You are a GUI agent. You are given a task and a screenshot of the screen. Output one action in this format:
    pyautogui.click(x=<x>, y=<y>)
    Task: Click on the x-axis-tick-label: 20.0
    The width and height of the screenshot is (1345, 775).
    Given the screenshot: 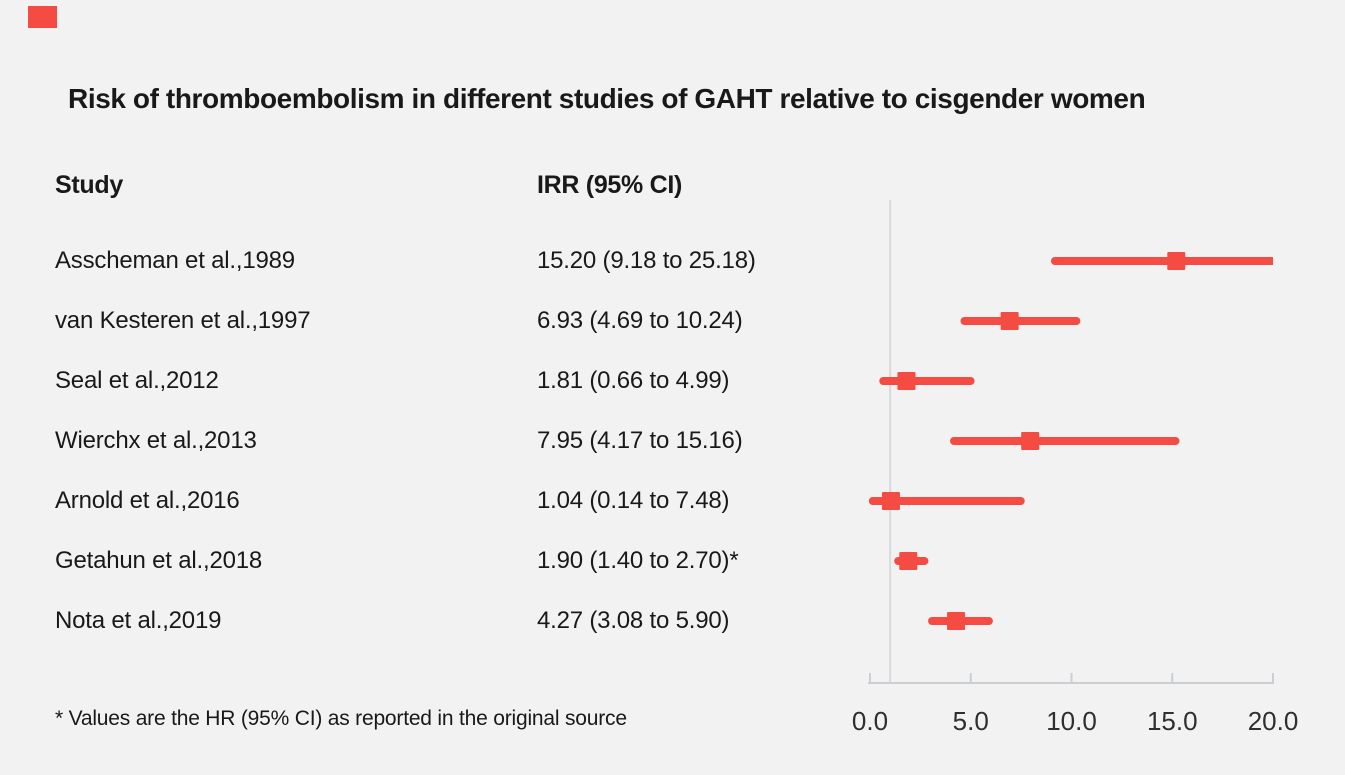 What is the action you would take?
    pyautogui.click(x=1273, y=721)
    